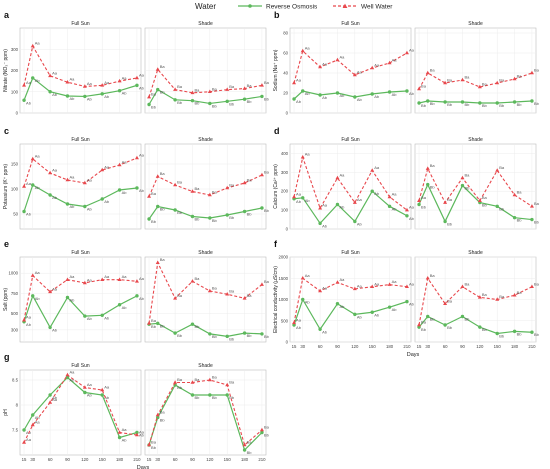 The height and width of the screenshot is (469, 550). I want to click on y-tick-label: 500, so click(15, 313).